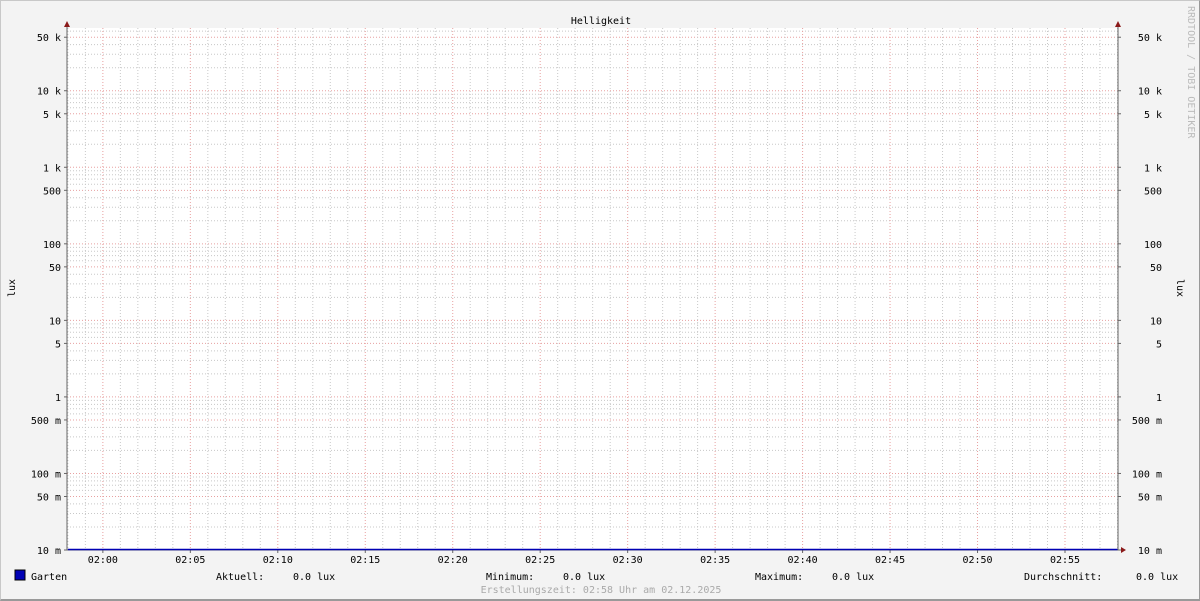  What do you see at coordinates (715, 560) in the screenshot?
I see `x-tick-label: 02:35` at bounding box center [715, 560].